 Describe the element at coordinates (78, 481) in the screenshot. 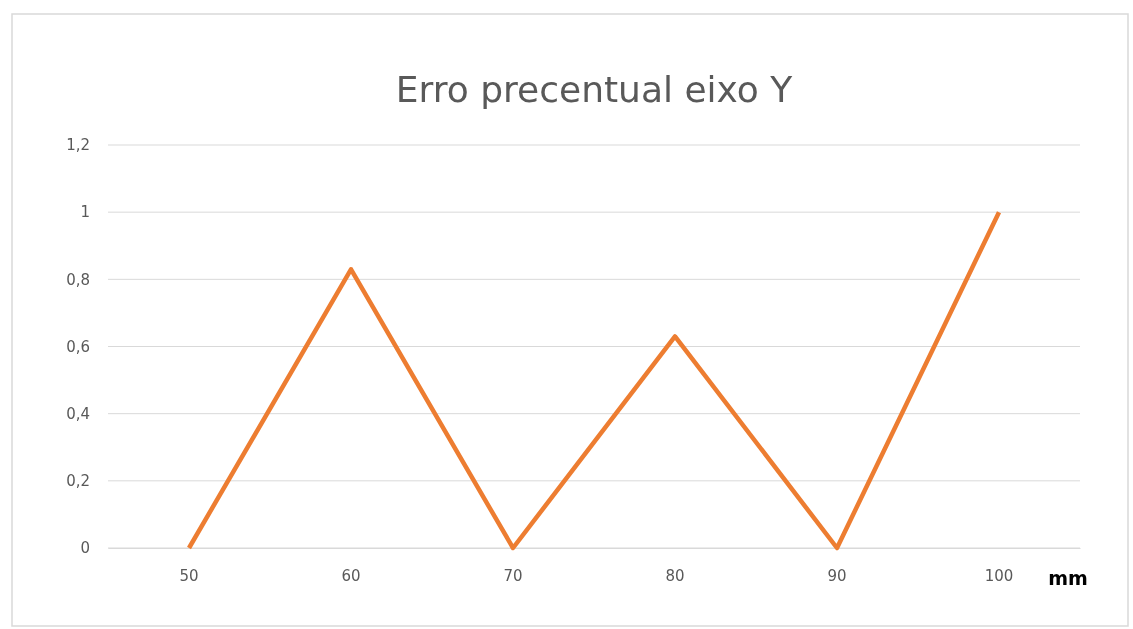

I see `y-tick-label: 0,2` at that location.